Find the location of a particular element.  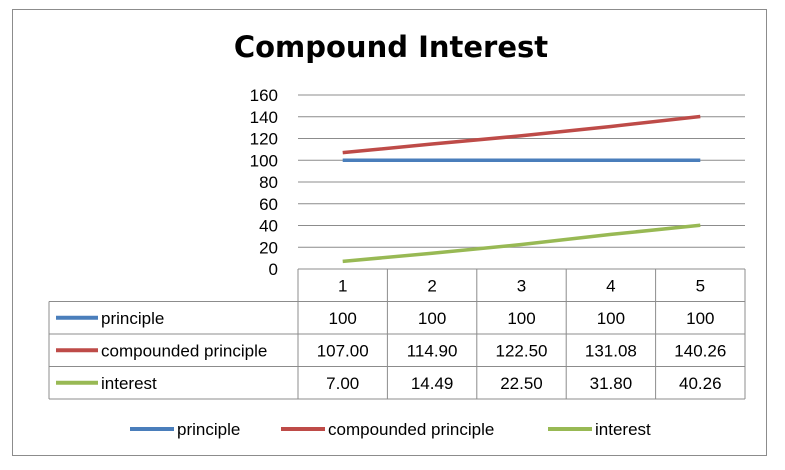

legend-label: principle is located at coordinates (208, 429).